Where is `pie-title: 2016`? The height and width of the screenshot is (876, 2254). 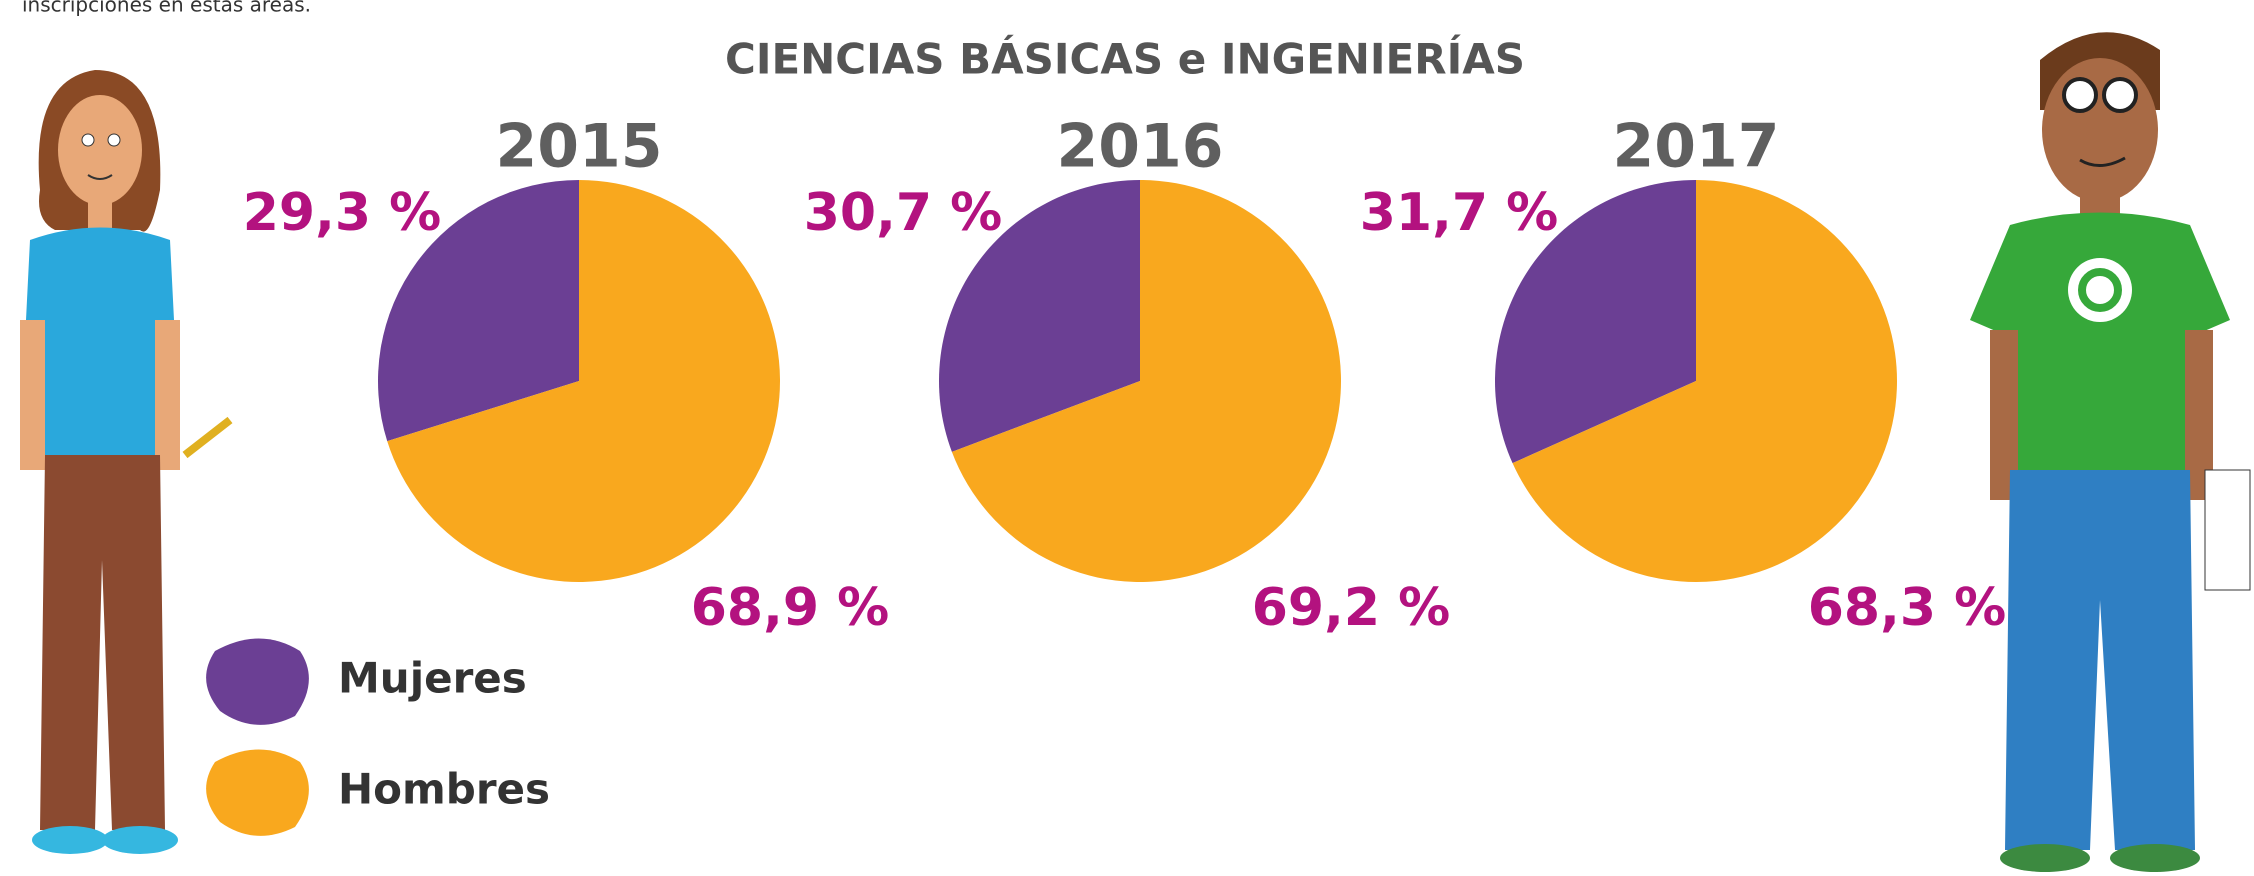
pie-title: 2016 is located at coordinates (1140, 147).